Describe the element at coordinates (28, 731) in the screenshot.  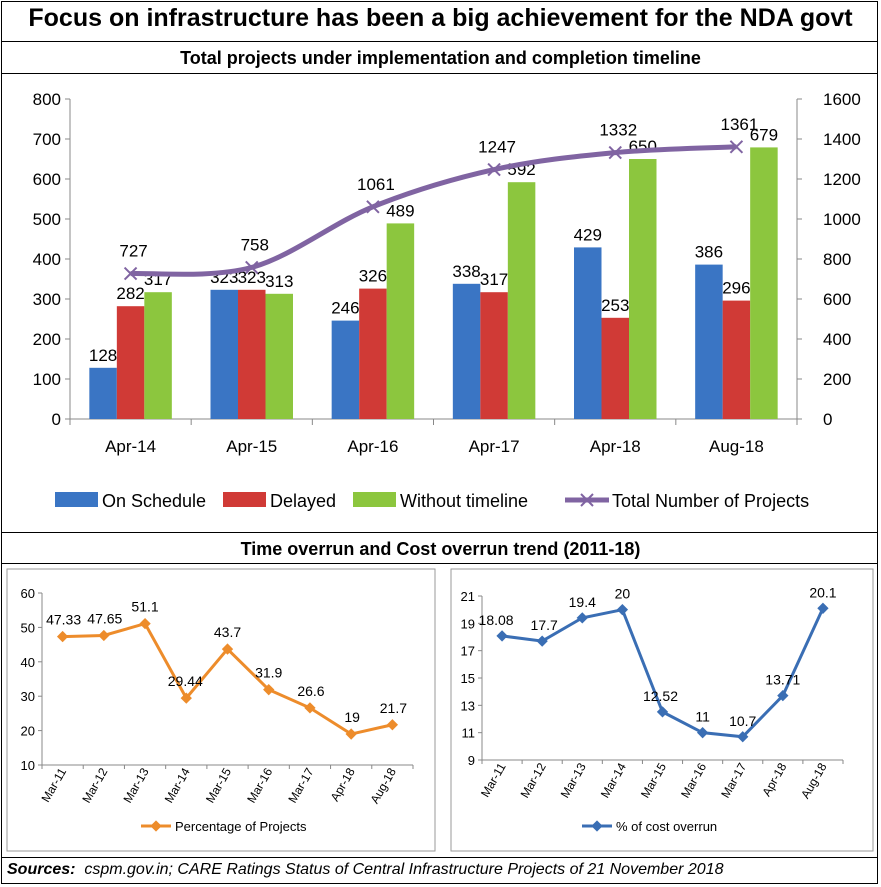
I see `chart2-y-tick-label: 20` at that location.